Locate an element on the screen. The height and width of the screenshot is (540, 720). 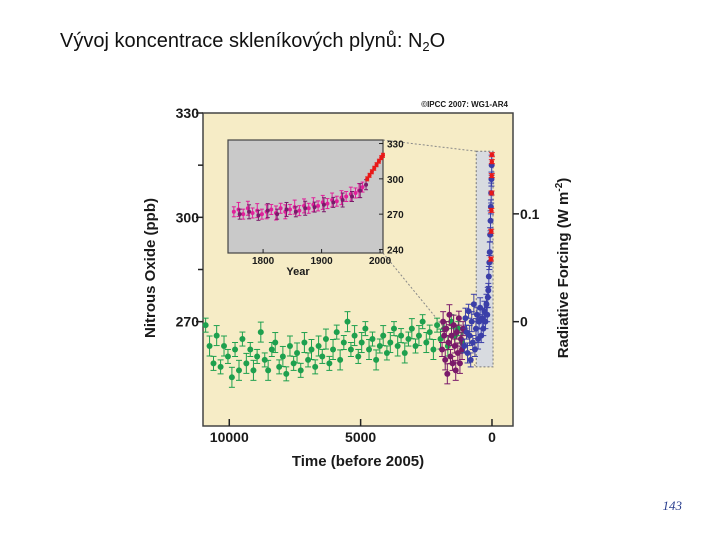
inset-data-points is located at coordinates (308, 186).